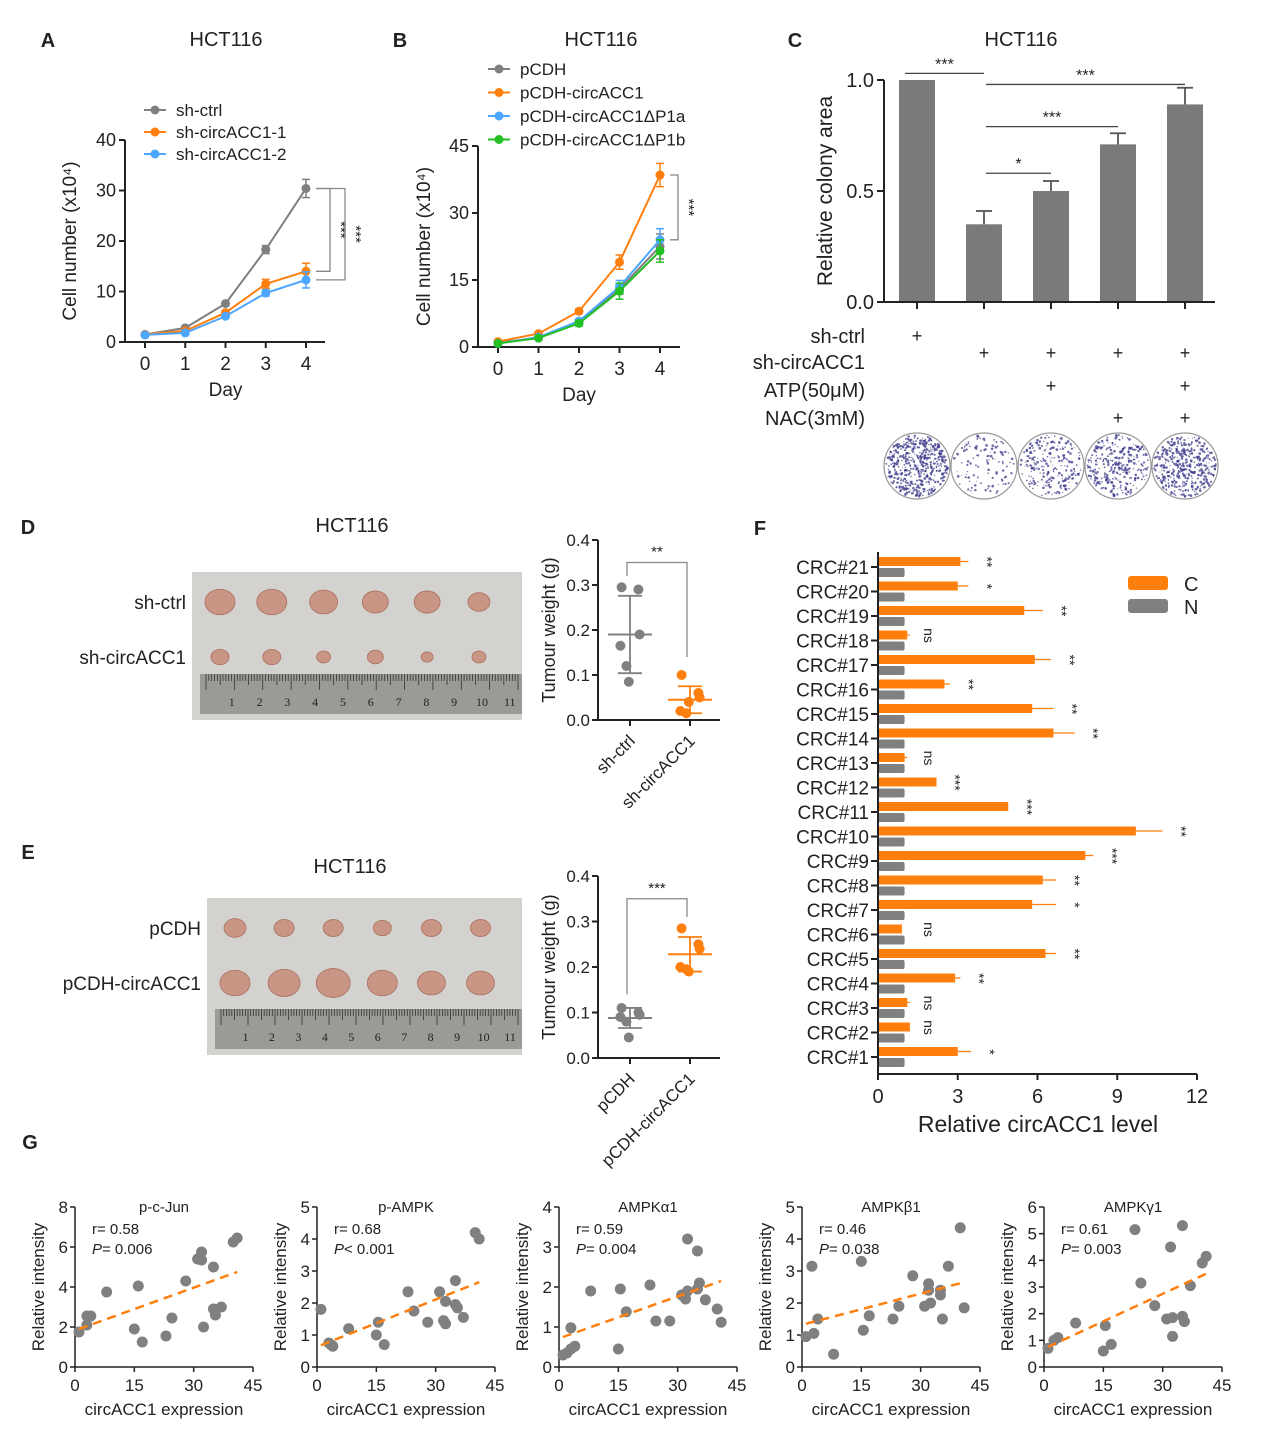 Image resolution: width=1270 pixels, height=1436 pixels. Describe the element at coordinates (284, 928) in the screenshot. I see `tumour` at that location.